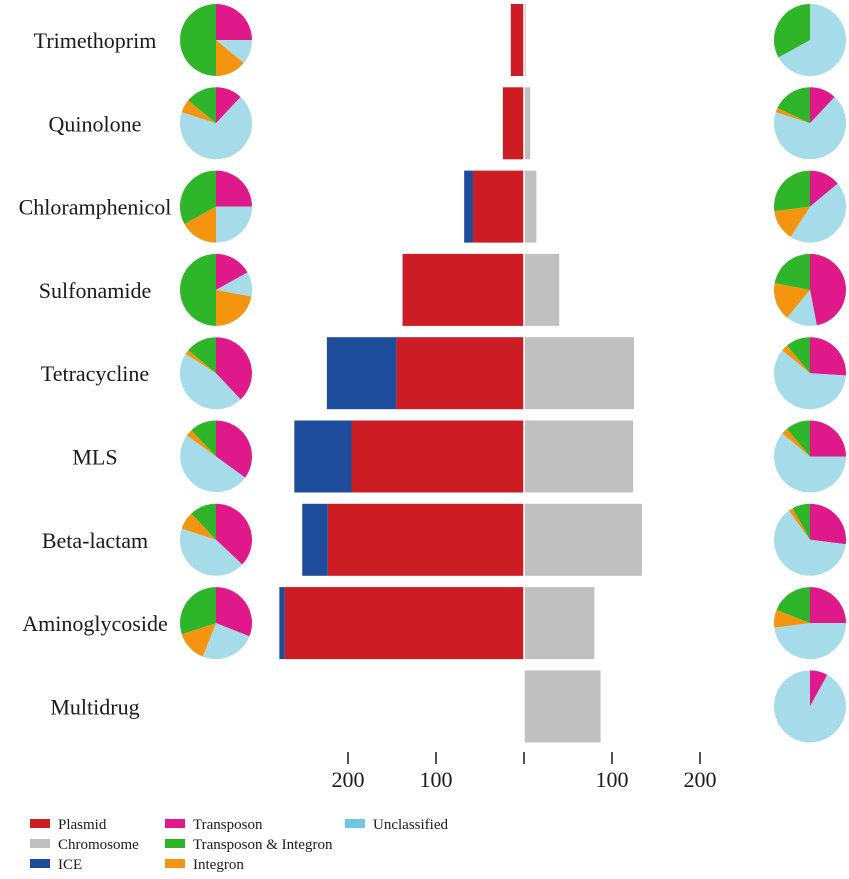 This screenshot has width=849, height=879. What do you see at coordinates (218, 865) in the screenshot?
I see `legend-label-integron: Integron` at bounding box center [218, 865].